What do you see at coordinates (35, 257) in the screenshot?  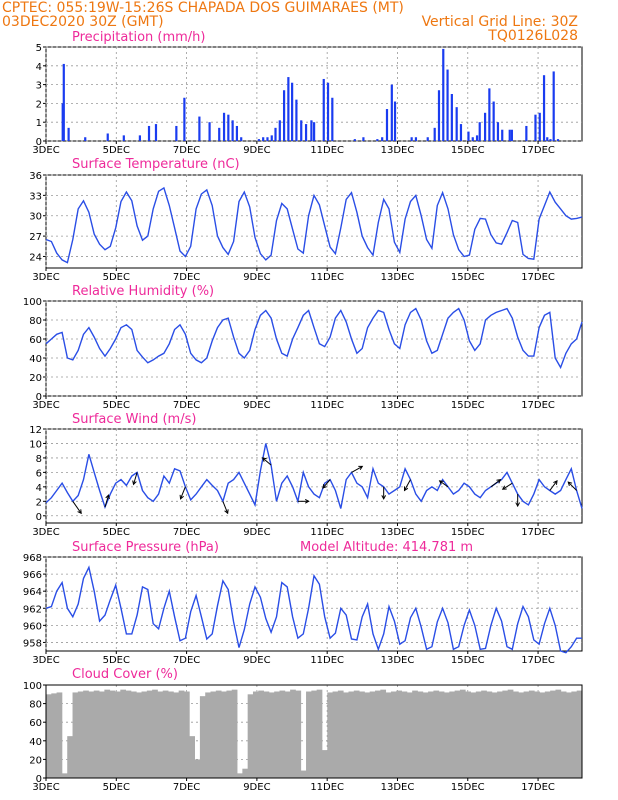 I see `y-tick-label: 24` at bounding box center [35, 257].